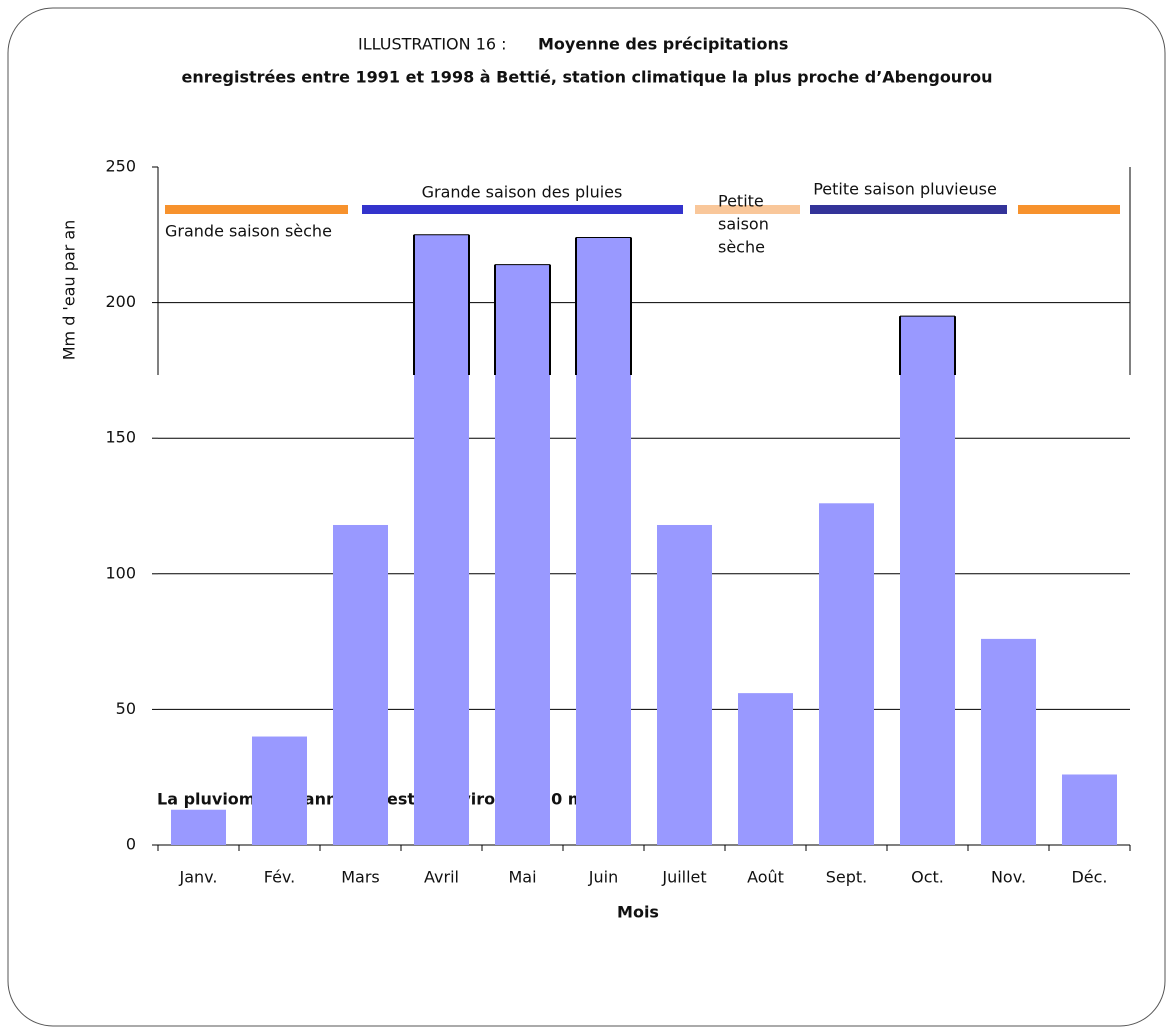 The height and width of the screenshot is (1034, 1173). Describe the element at coordinates (603, 877) in the screenshot. I see `x-tick-label: Juin` at that location.